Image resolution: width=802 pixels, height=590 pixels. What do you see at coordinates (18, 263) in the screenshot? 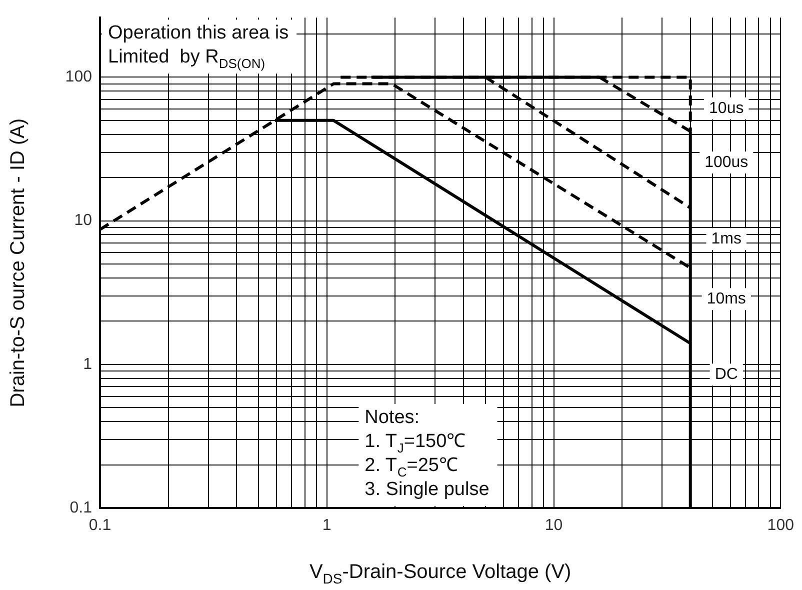
I see `y-axis-title: Drain-to-S ource Current - ID (A)` at bounding box center [18, 263].